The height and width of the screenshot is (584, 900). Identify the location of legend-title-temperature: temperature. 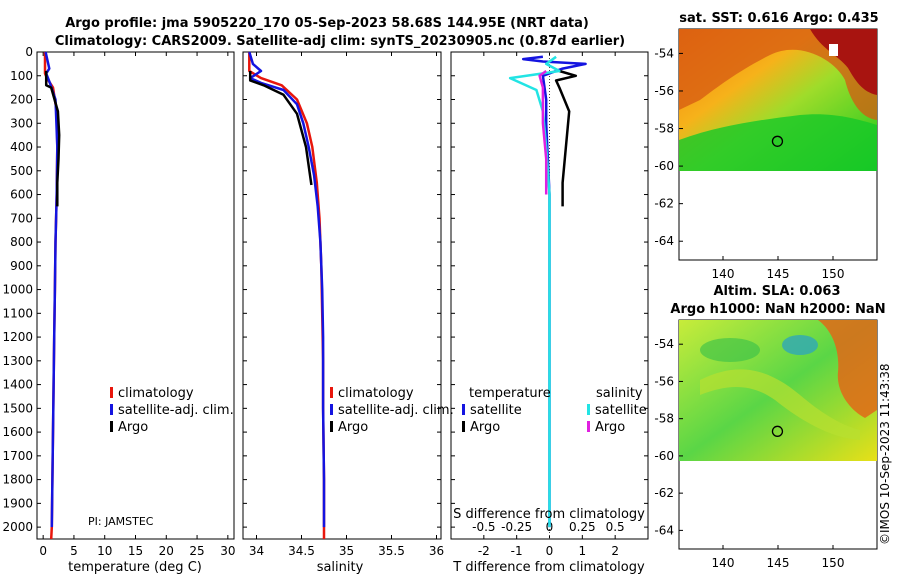
(510, 393).